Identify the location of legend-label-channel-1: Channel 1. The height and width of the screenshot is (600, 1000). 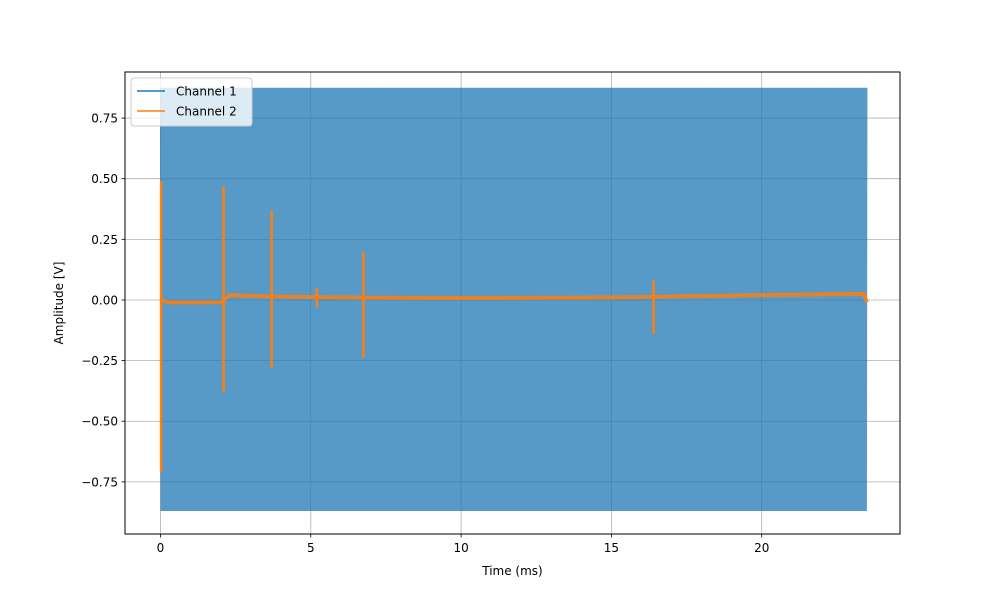
(206, 92).